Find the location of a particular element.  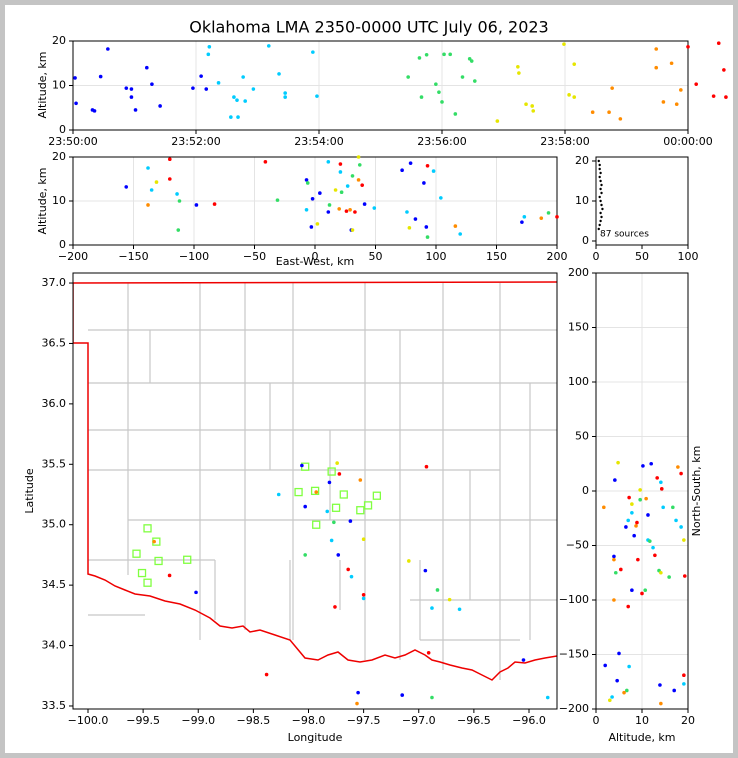

y-axis-label: North-South, km is located at coordinates (696, 491).